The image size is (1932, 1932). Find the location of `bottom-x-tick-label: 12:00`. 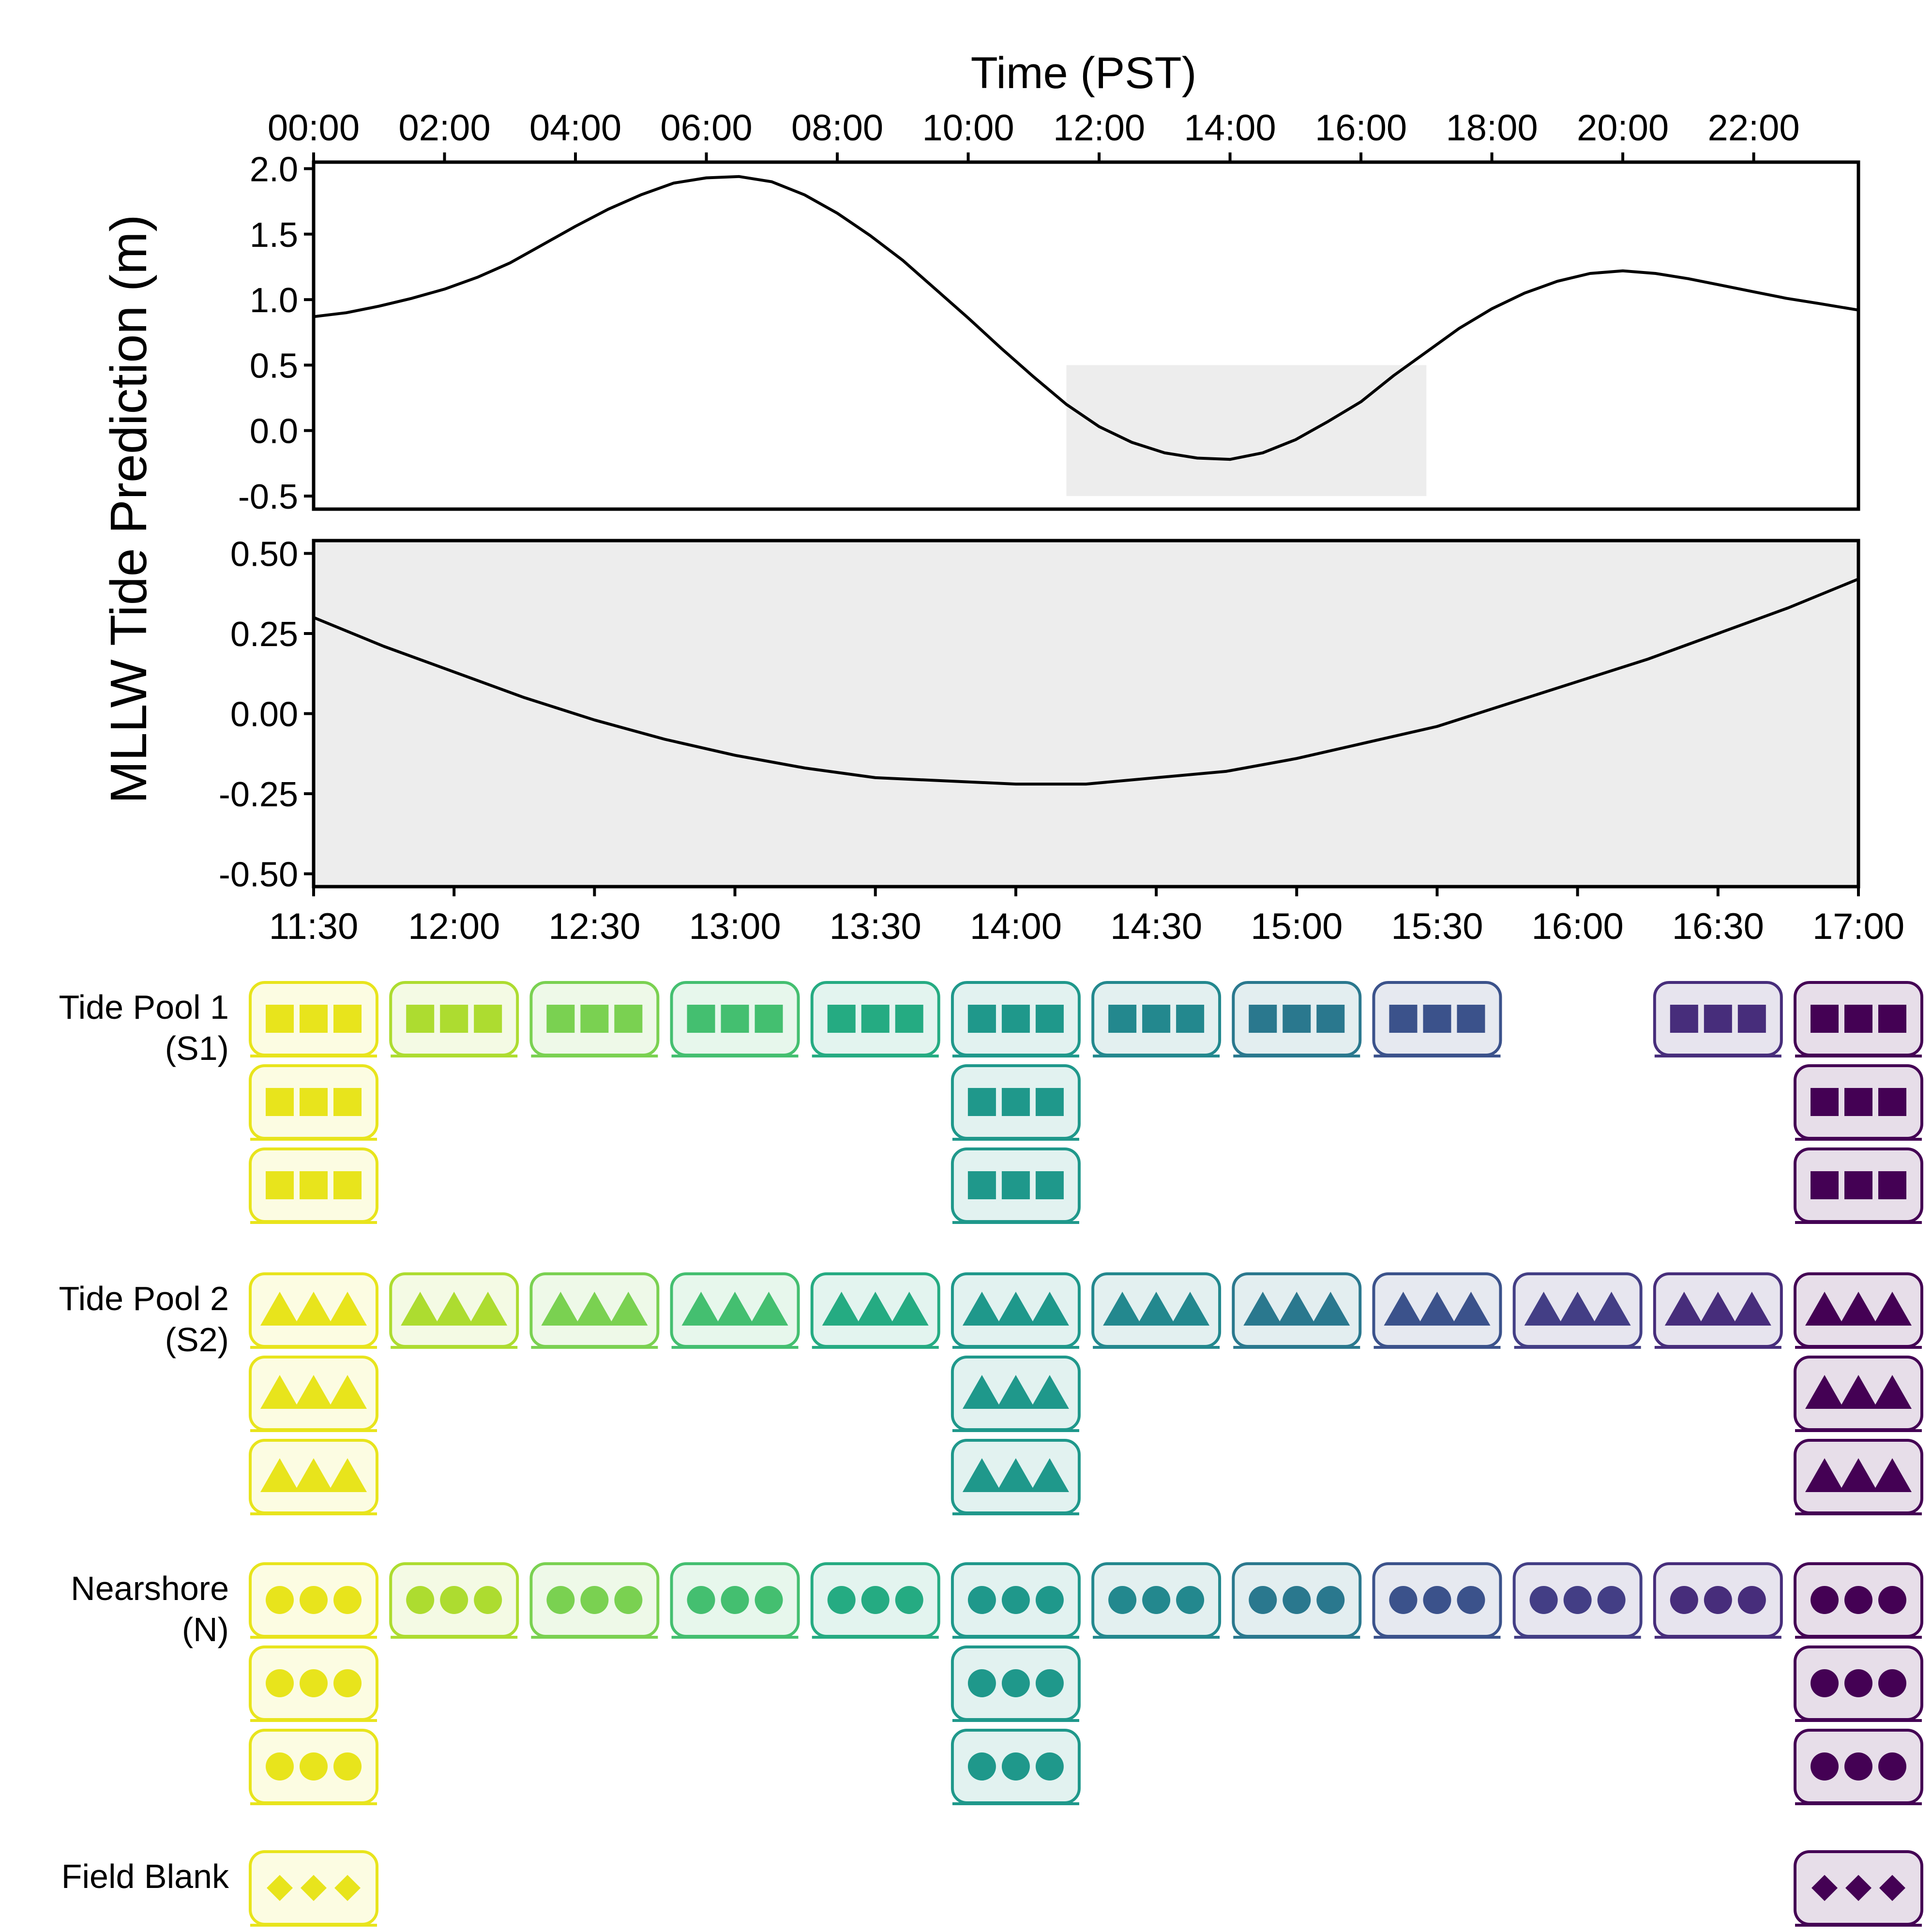

bottom-x-tick-label: 12:00 is located at coordinates (454, 926).